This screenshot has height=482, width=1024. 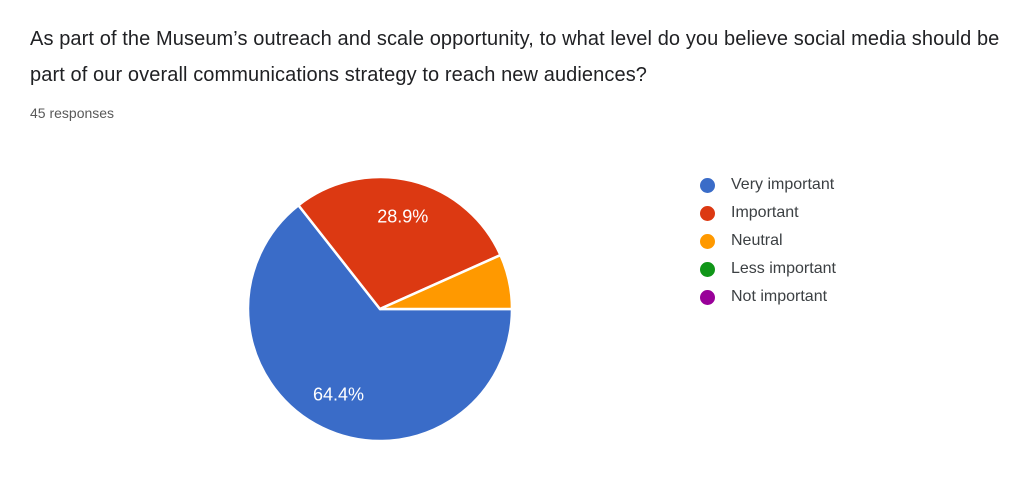 What do you see at coordinates (779, 296) in the screenshot?
I see `legend-label: Not important` at bounding box center [779, 296].